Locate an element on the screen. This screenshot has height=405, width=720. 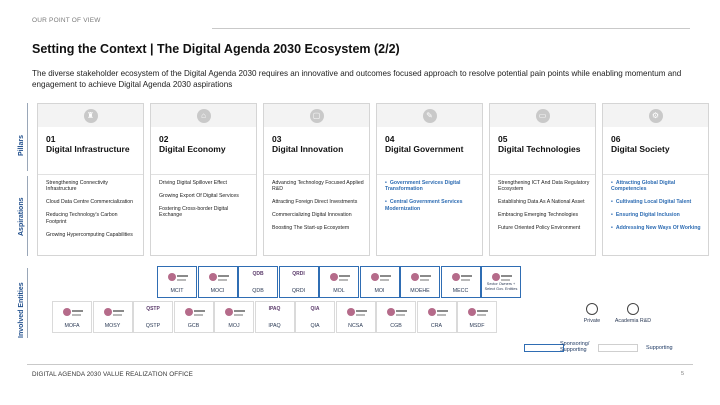
entity-name: NCSA is located at coordinates (355, 326).